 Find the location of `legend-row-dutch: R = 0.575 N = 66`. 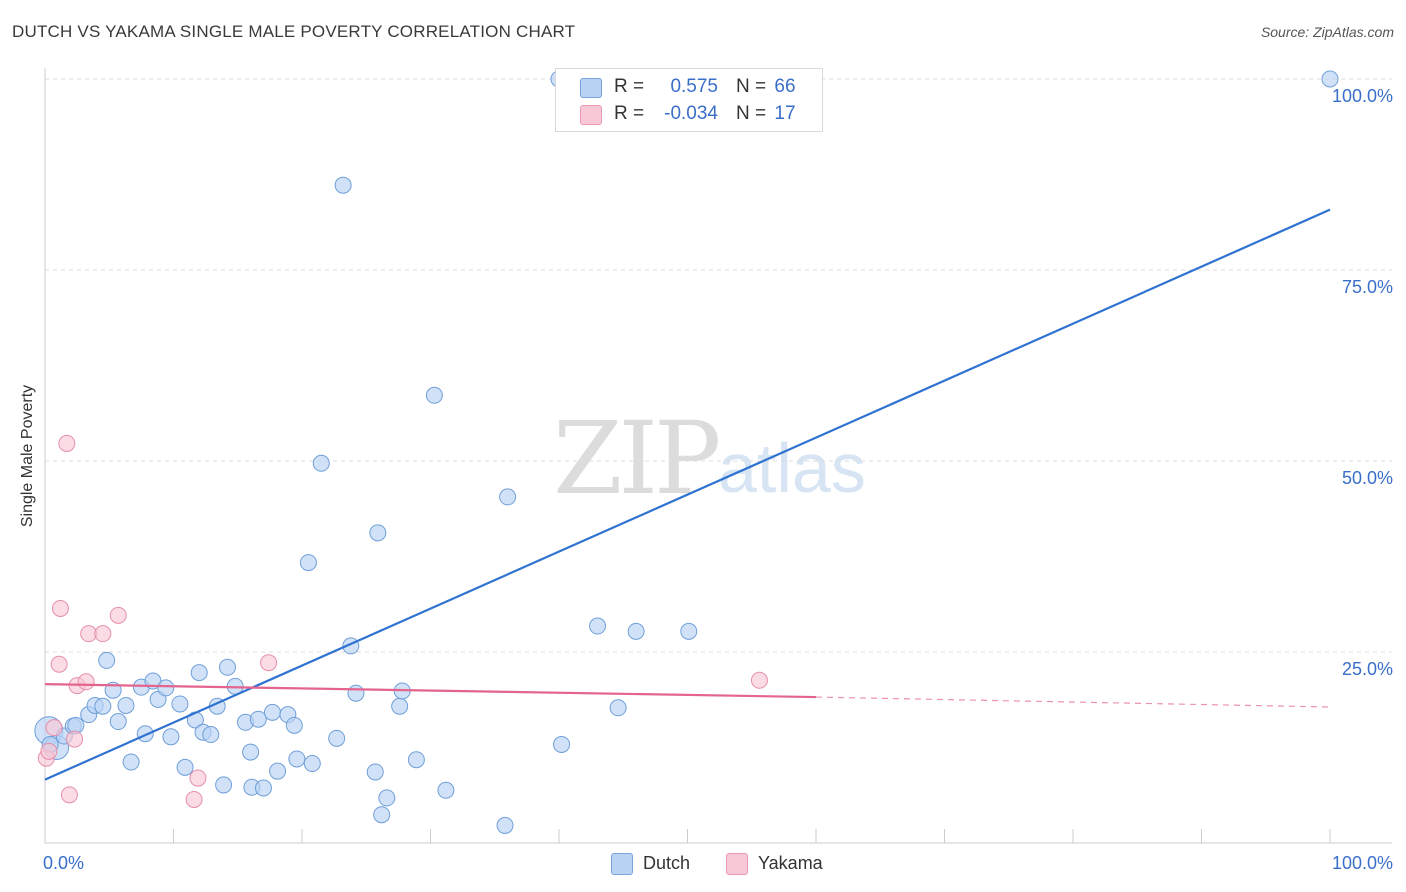

legend-row-dutch: R = 0.575 N = 66 is located at coordinates (689, 88).